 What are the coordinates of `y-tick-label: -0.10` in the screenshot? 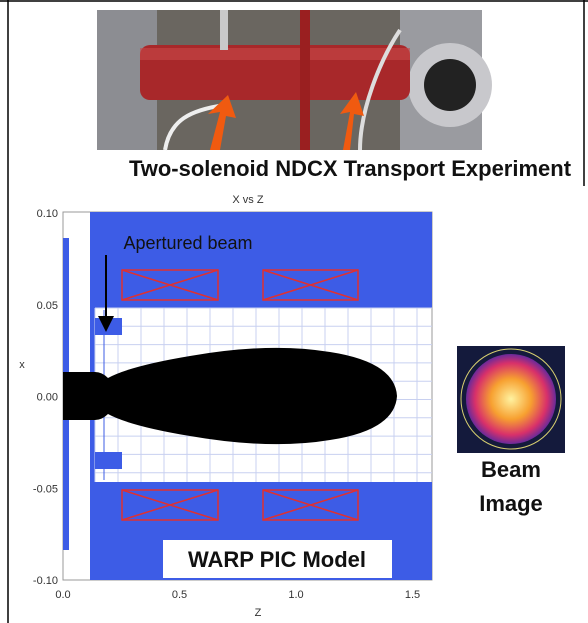 It's located at (45, 581).